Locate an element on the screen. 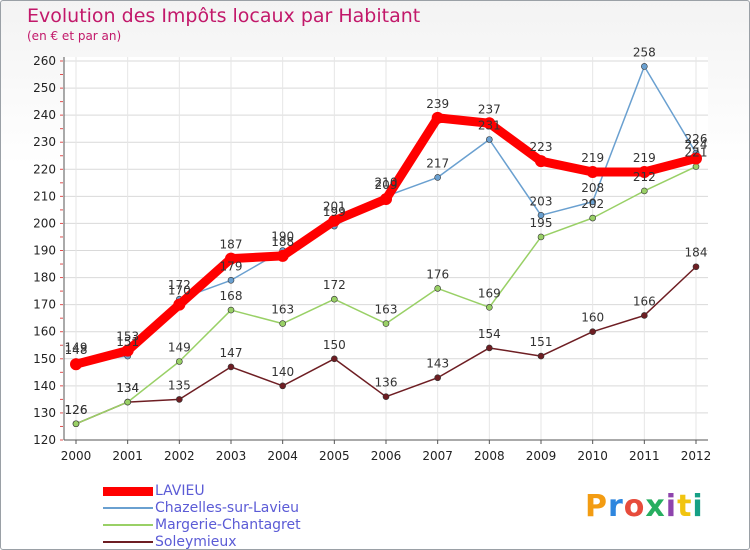 This screenshot has height=550, width=750. legend-label: Soleymieux is located at coordinates (196, 542).